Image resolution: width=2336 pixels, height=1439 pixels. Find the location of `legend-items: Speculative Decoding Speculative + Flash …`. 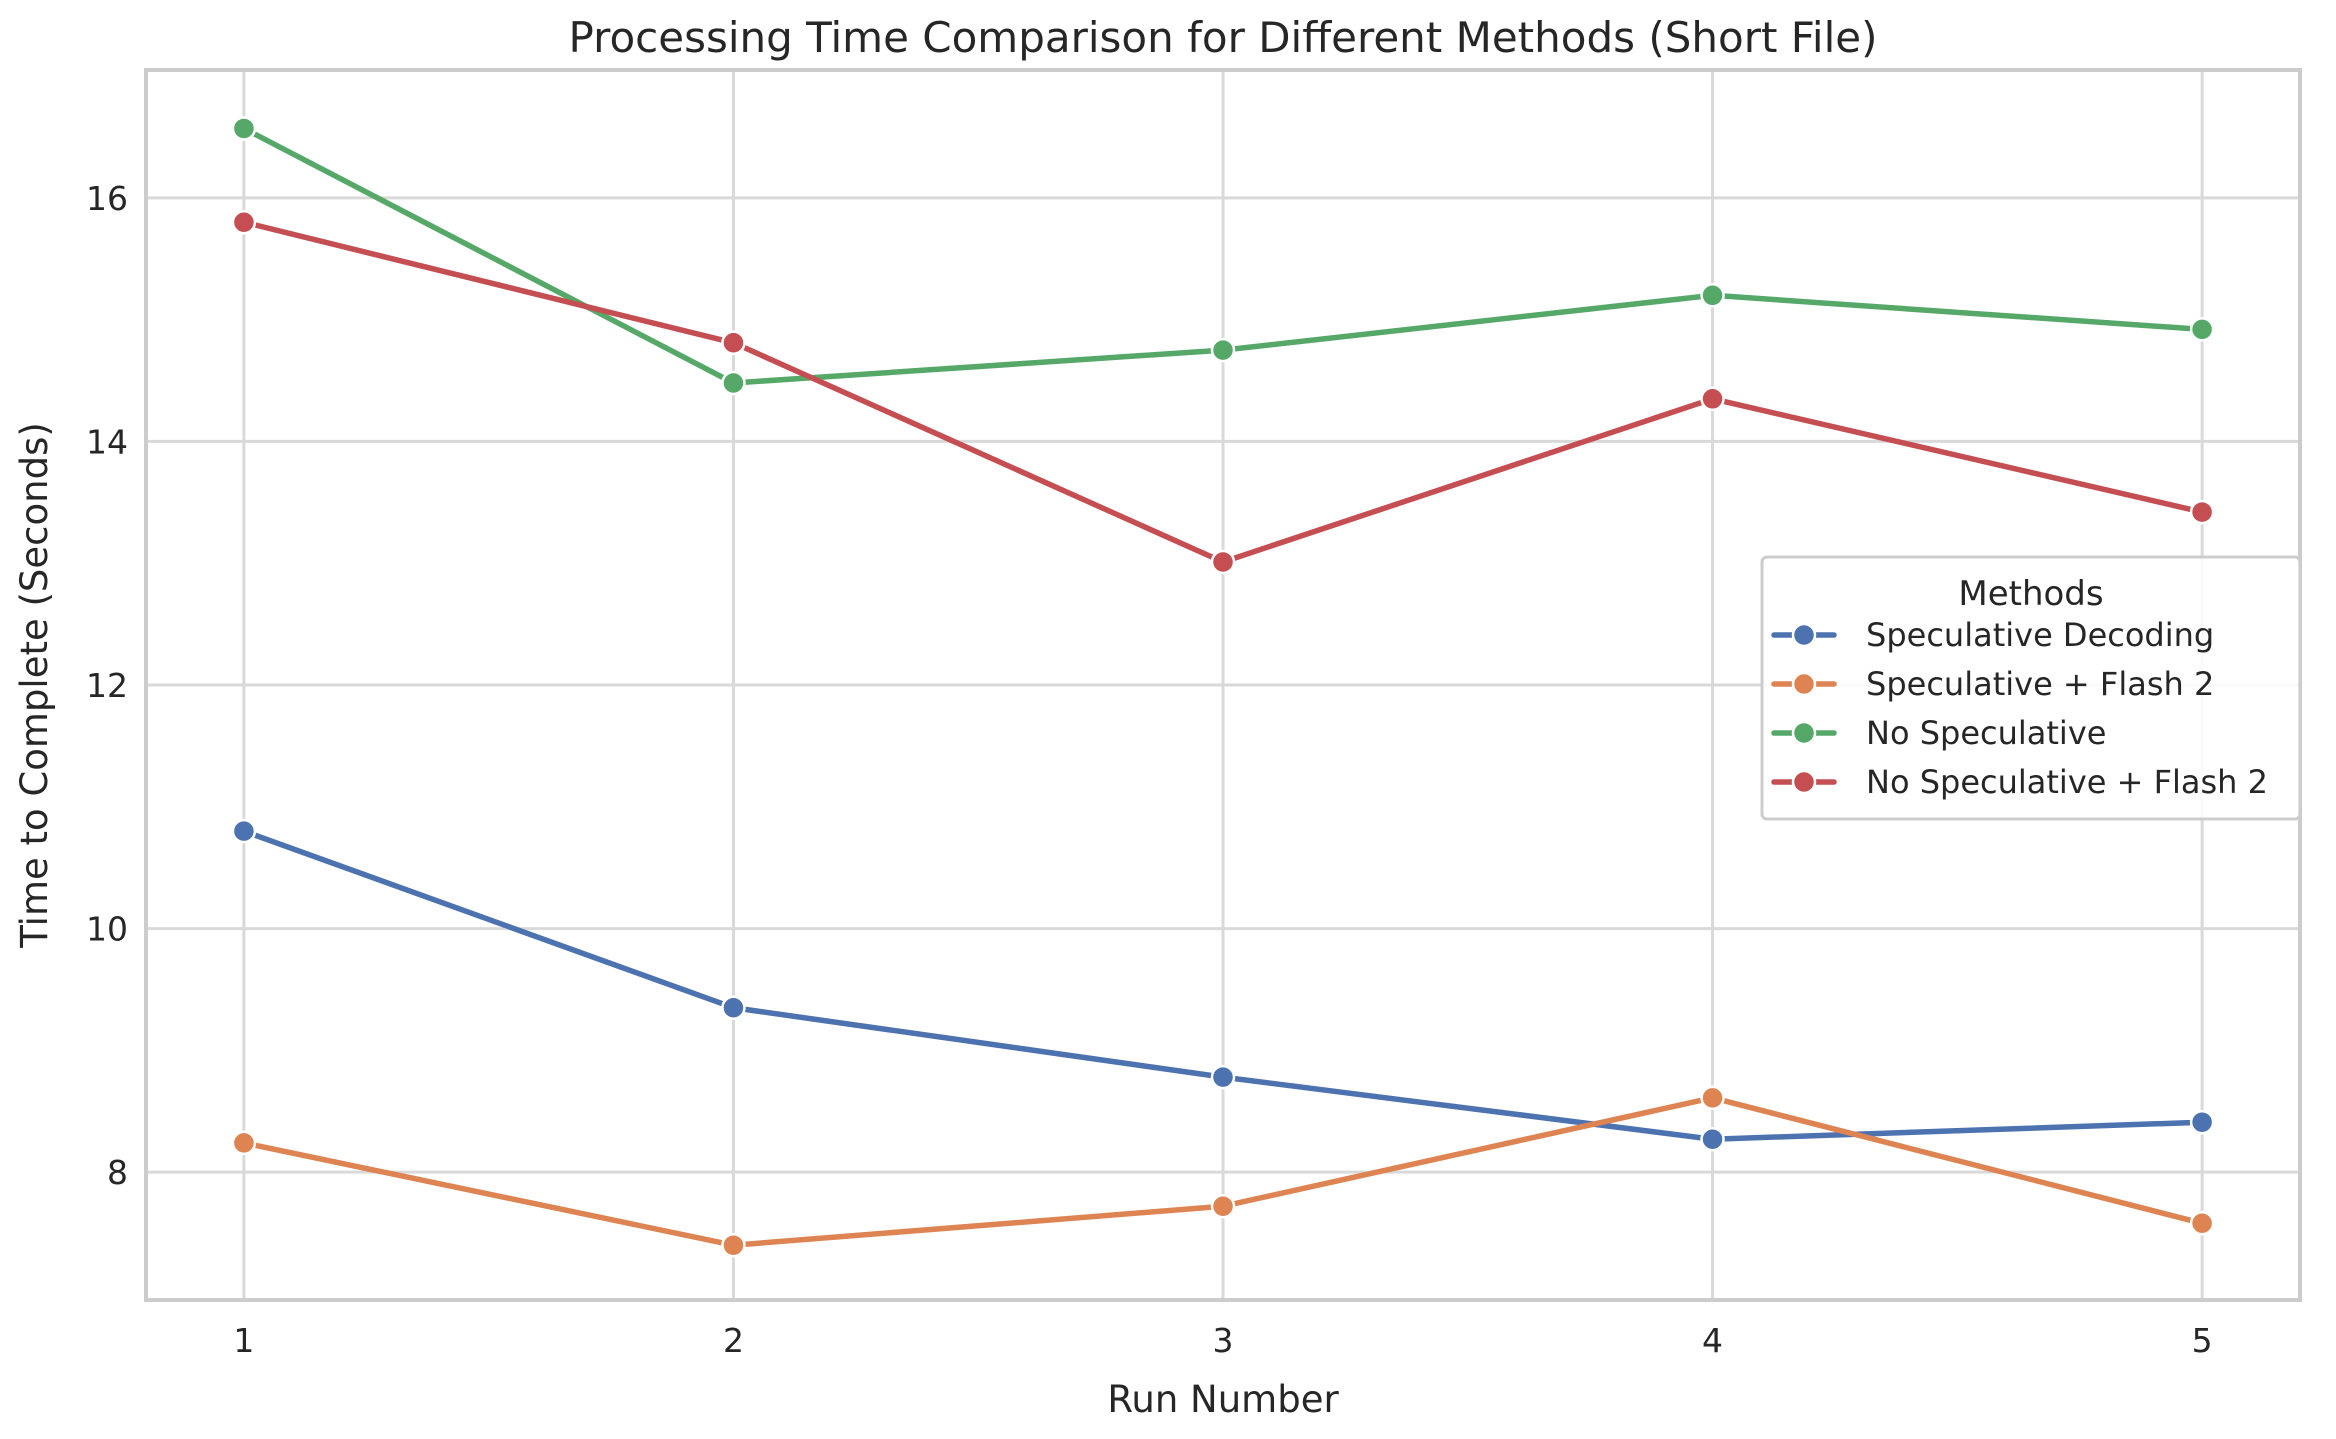

legend-items: Speculative Decoding Speculative + Flash … is located at coordinates (2019, 708).